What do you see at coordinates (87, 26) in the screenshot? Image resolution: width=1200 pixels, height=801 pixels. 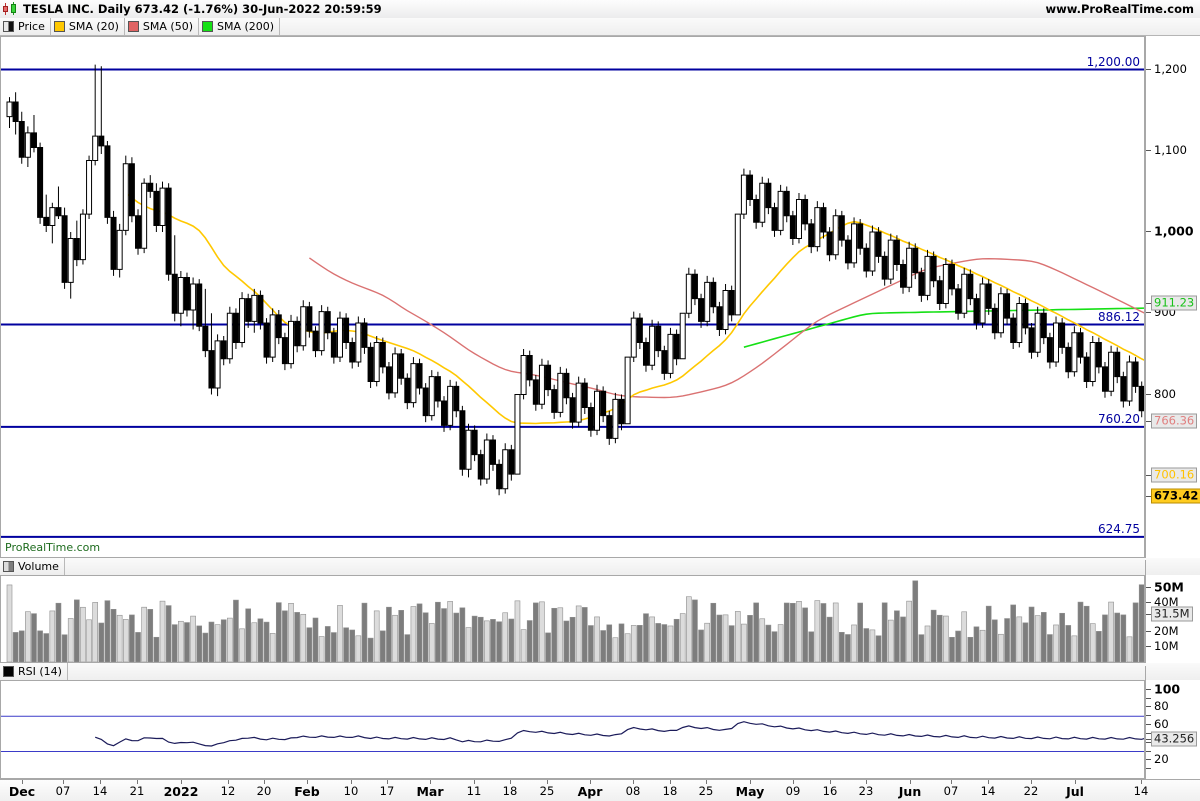 I see `price-legend-item-1: SMA (20)` at bounding box center [87, 26].